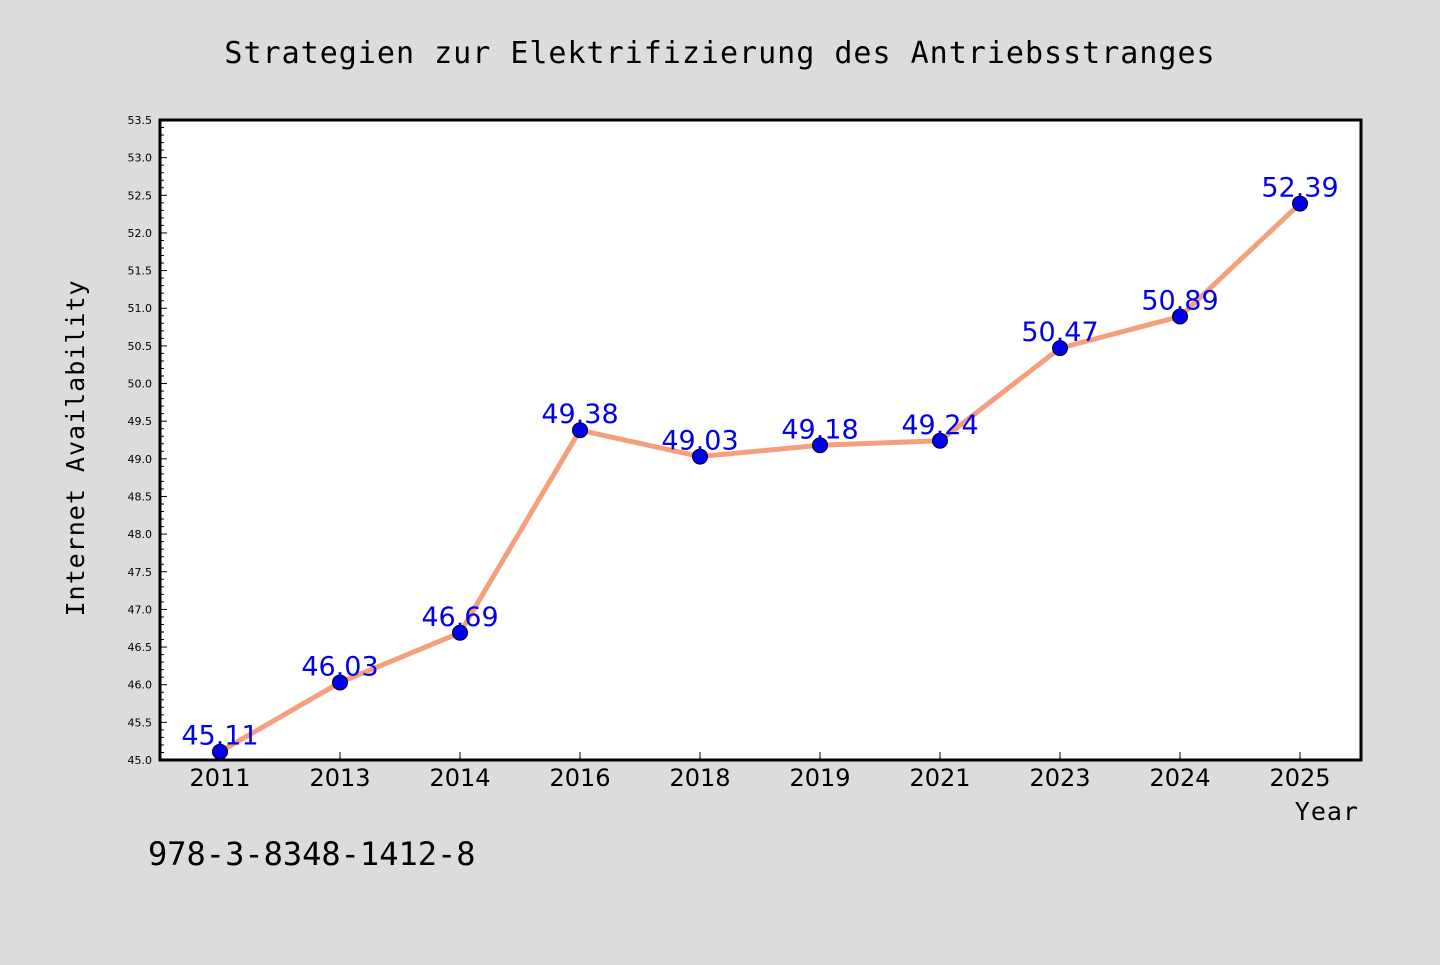 This screenshot has width=1440, height=965. Describe the element at coordinates (140, 158) in the screenshot. I see `y-tick-label: 53.0` at that location.